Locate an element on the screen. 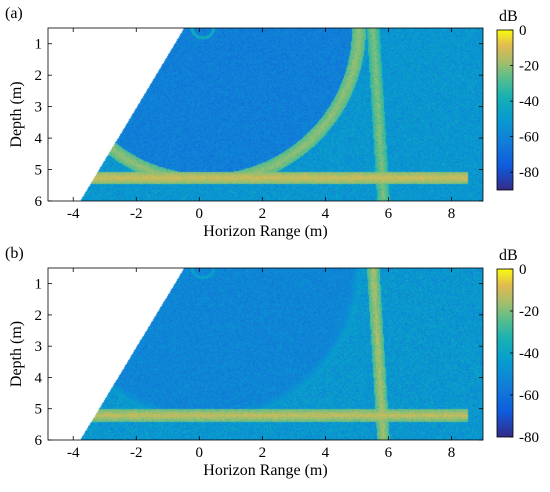  panel-label: (b) is located at coordinates (14, 253).